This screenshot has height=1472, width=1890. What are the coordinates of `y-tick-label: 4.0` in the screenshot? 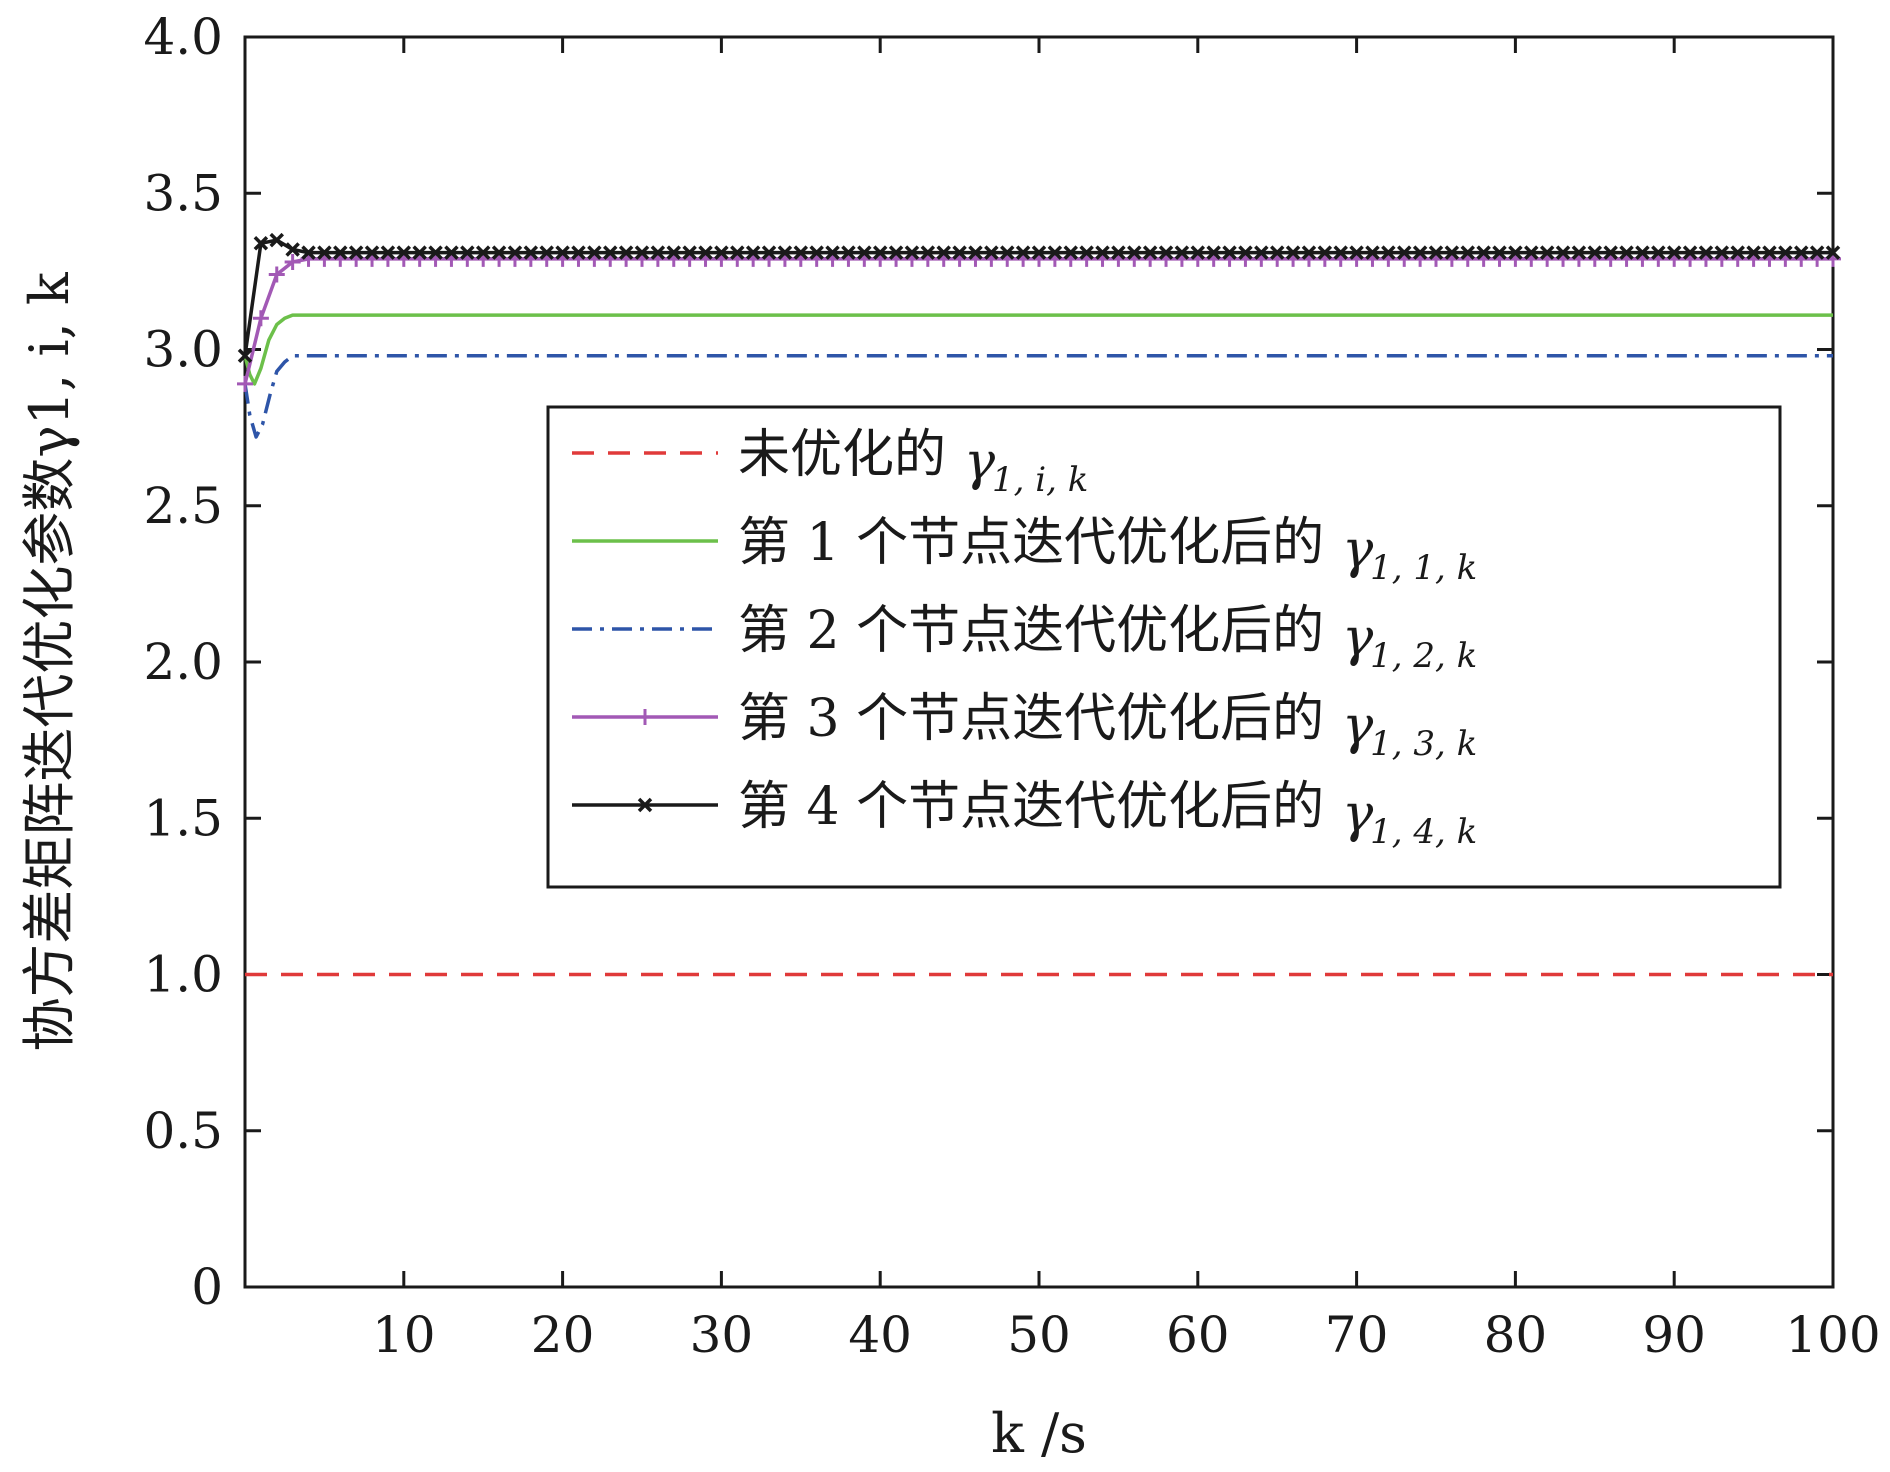 It's located at (183, 37).